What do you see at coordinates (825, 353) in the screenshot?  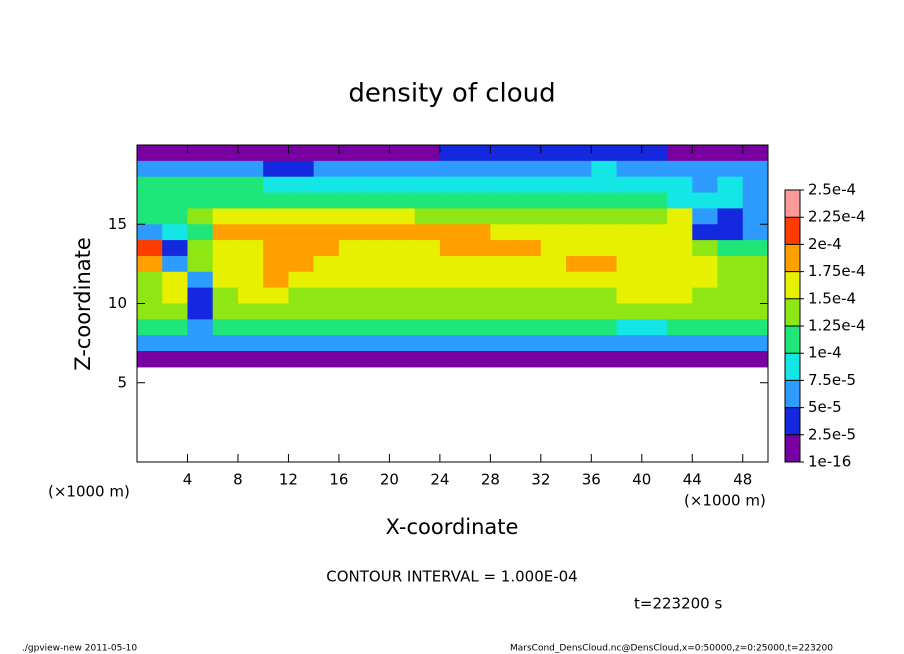 I see `colorbar-label: 1e-4` at bounding box center [825, 353].